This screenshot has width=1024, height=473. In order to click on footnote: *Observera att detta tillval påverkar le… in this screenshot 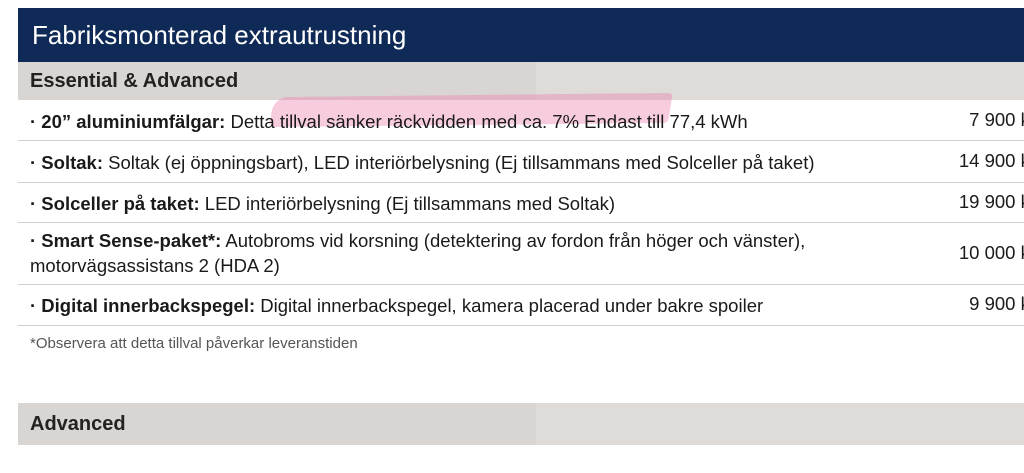, I will do `click(194, 343)`.